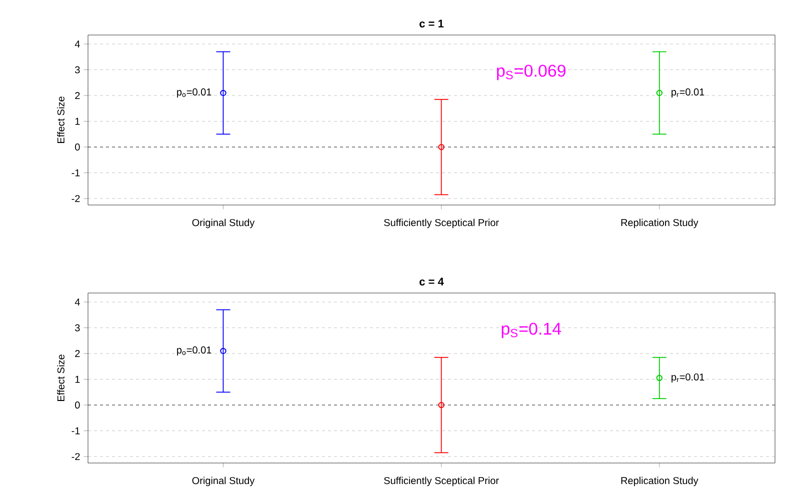 Image resolution: width=791 pixels, height=504 pixels. I want to click on chart-title: c = 1, so click(432, 24).